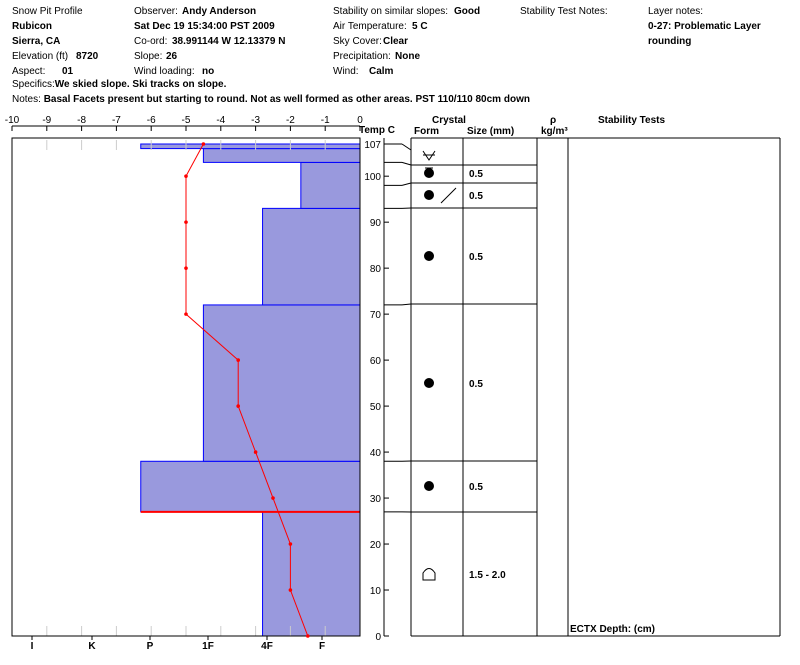 This screenshot has width=800, height=665. Describe the element at coordinates (116, 120) in the screenshot. I see `temp-tick-label: -7` at that location.